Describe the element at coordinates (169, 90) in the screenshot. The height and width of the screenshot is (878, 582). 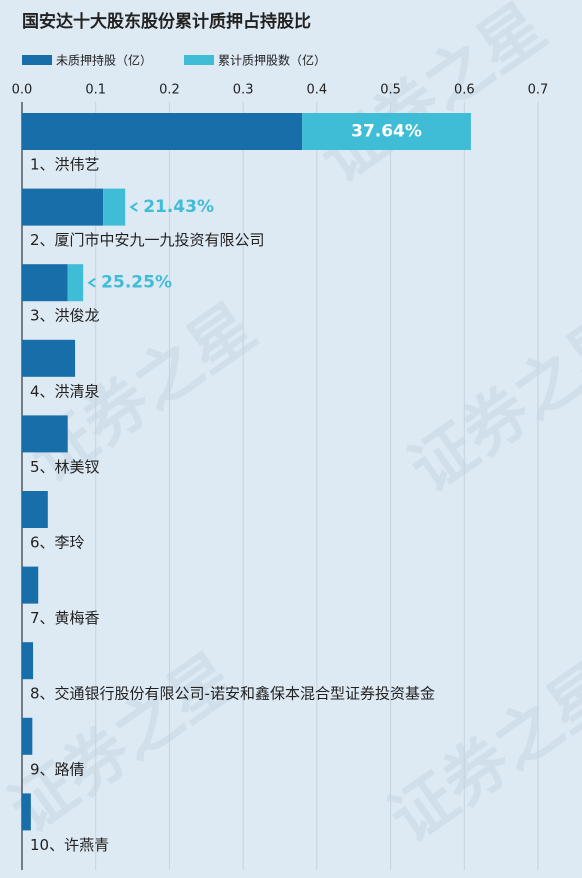
I see `x-tick-label: 0.2` at that location.